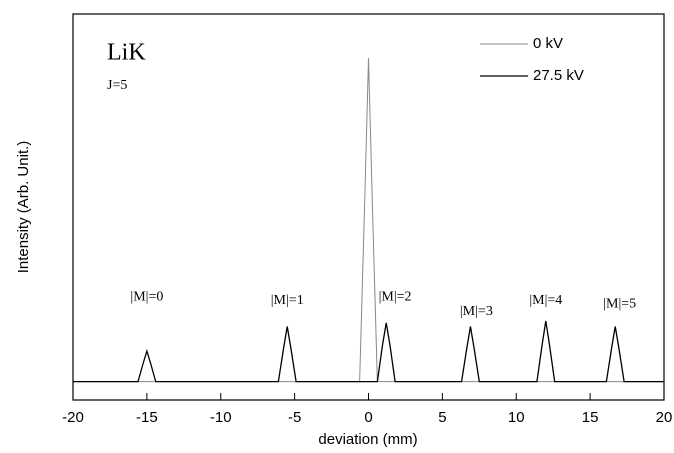 The height and width of the screenshot is (453, 674). What do you see at coordinates (558, 75) in the screenshot?
I see `legend-label: 27.5 kV` at bounding box center [558, 75].